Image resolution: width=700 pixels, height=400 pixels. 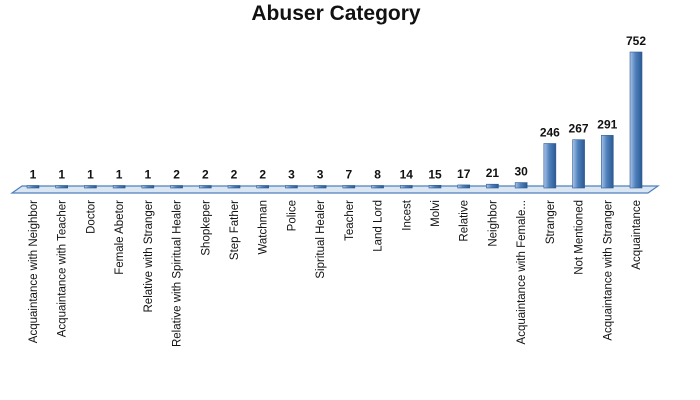 I want to click on x-tick-label: Doctor, so click(x=91, y=217).